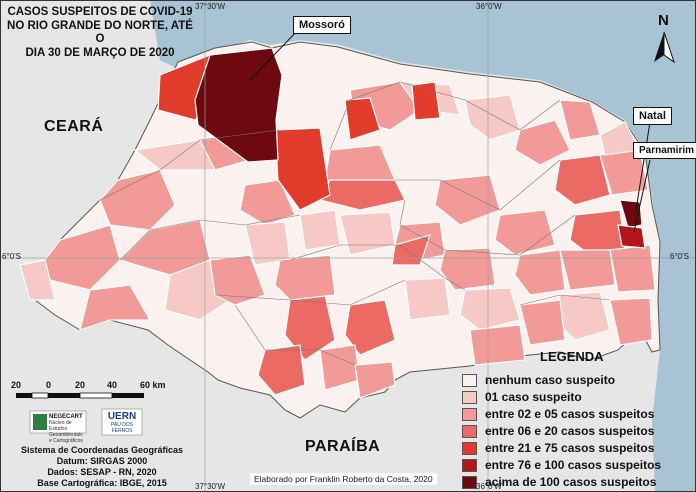 This screenshot has height=492, width=696. Describe the element at coordinates (100, 12) in the screenshot. I see `title-line-1: CASOS SUSPEITOS DE COVID-19` at that location.